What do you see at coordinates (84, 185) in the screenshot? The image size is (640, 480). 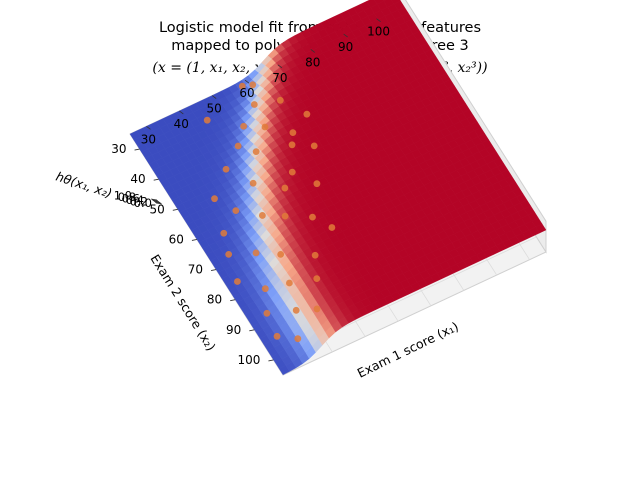 I see `z-axis-label: hθ(x₁, x₂)` at bounding box center [84, 185].